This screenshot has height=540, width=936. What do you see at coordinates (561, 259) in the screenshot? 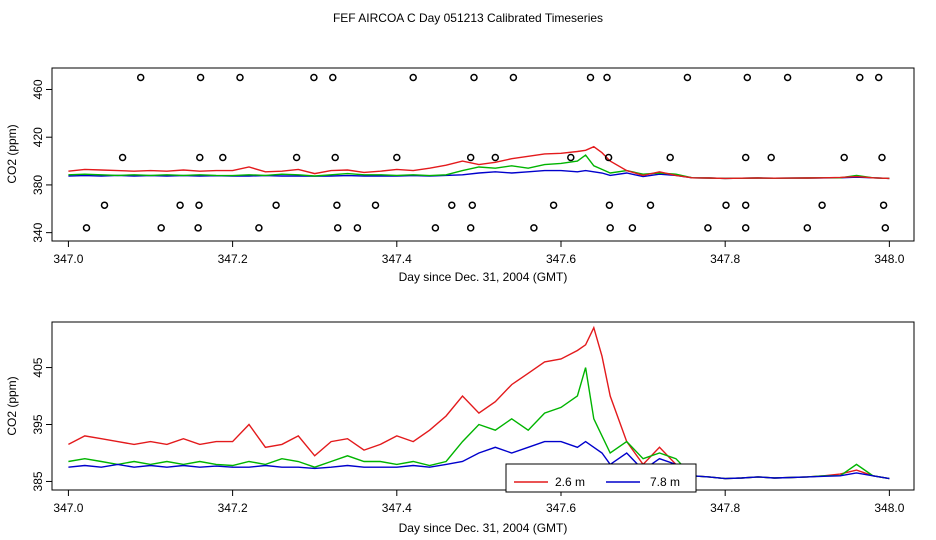
I see `top-x-tick-label: 347.6` at bounding box center [561, 259].